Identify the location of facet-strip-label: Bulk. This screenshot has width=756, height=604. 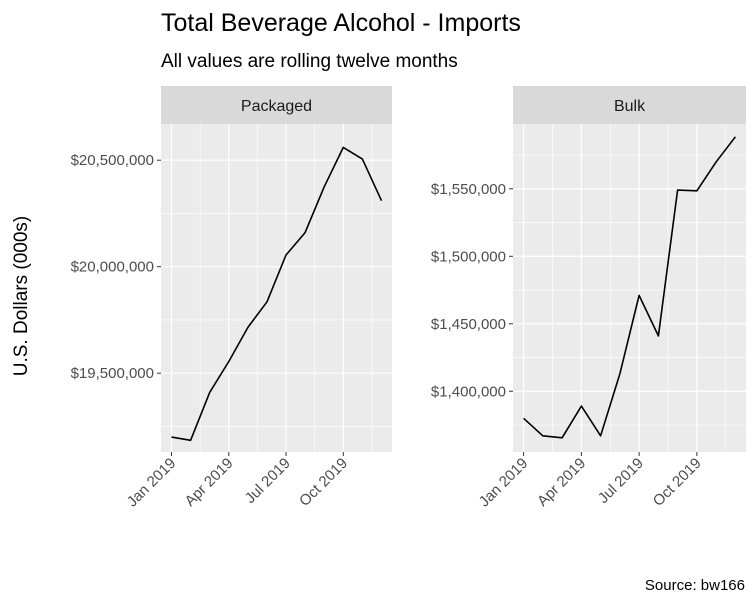
(630, 106).